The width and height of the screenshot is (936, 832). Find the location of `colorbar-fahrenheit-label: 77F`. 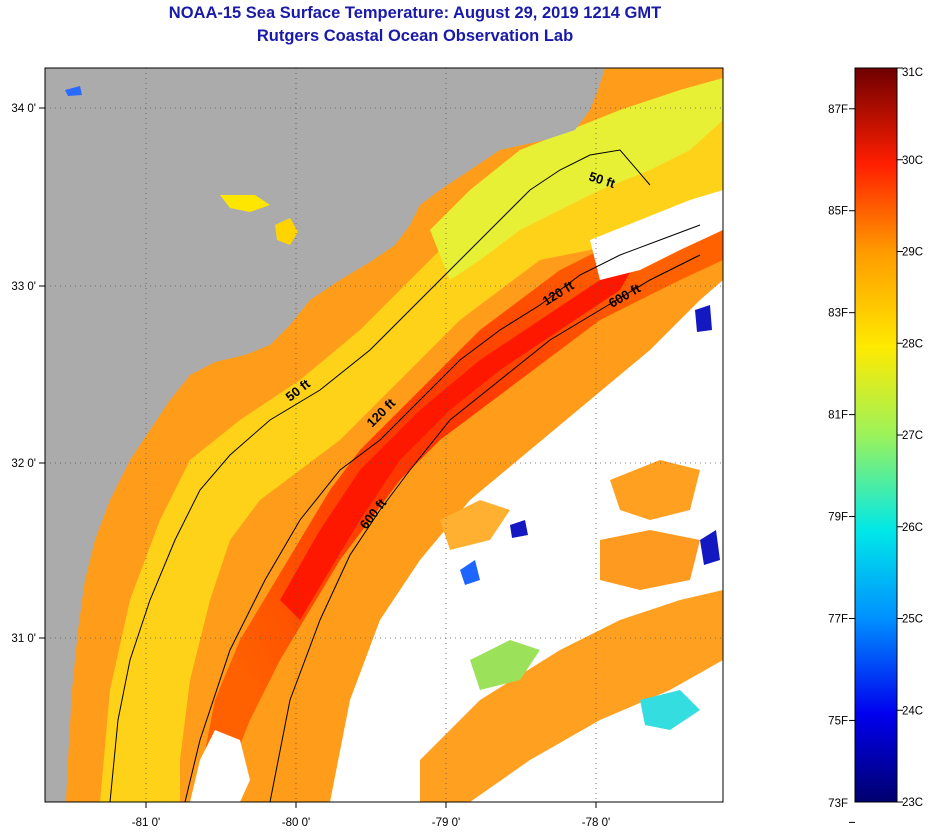

colorbar-fahrenheit-label: 77F is located at coordinates (838, 620).